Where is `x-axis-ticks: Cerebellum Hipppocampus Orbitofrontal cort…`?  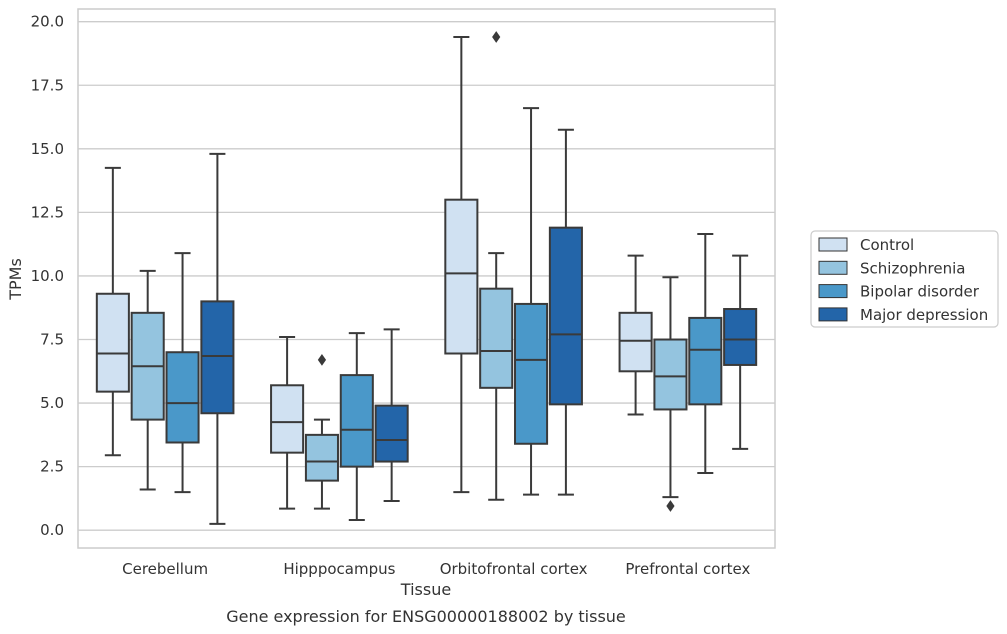 x-axis-ticks: Cerebellum Hipppocampus Orbitofrontal cort… is located at coordinates (436, 569).